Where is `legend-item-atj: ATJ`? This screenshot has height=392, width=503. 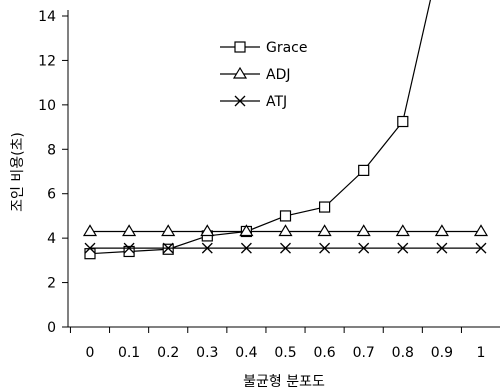 legend-item-atj: ATJ is located at coordinates (253, 102).